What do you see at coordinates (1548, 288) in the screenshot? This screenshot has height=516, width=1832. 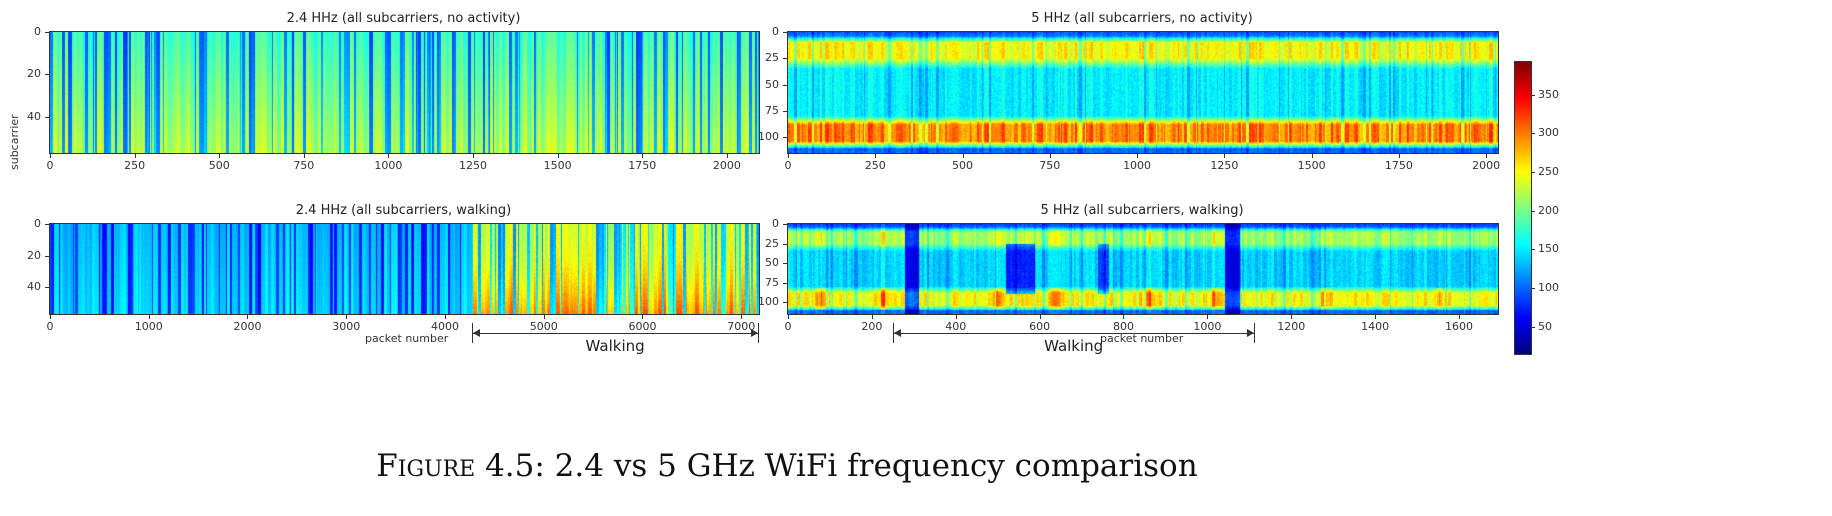 I see `colorbar-tick-label: 100` at bounding box center [1548, 288].